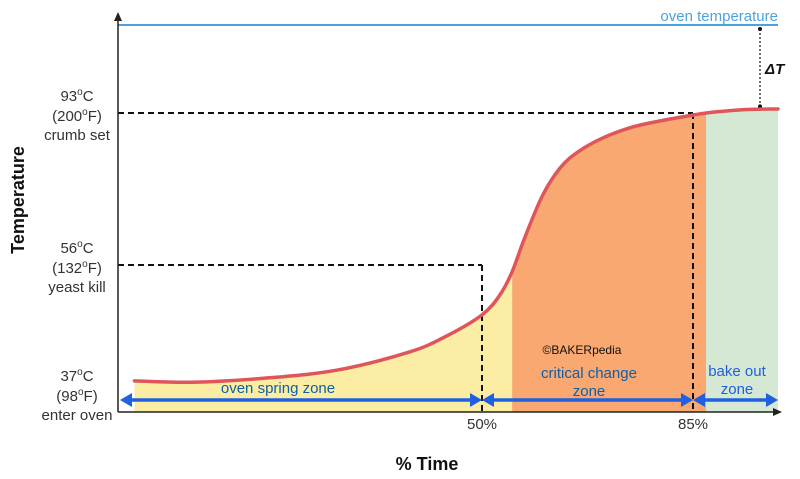 The width and height of the screenshot is (800, 479). I want to click on delta-t-top-marker, so click(760, 29).